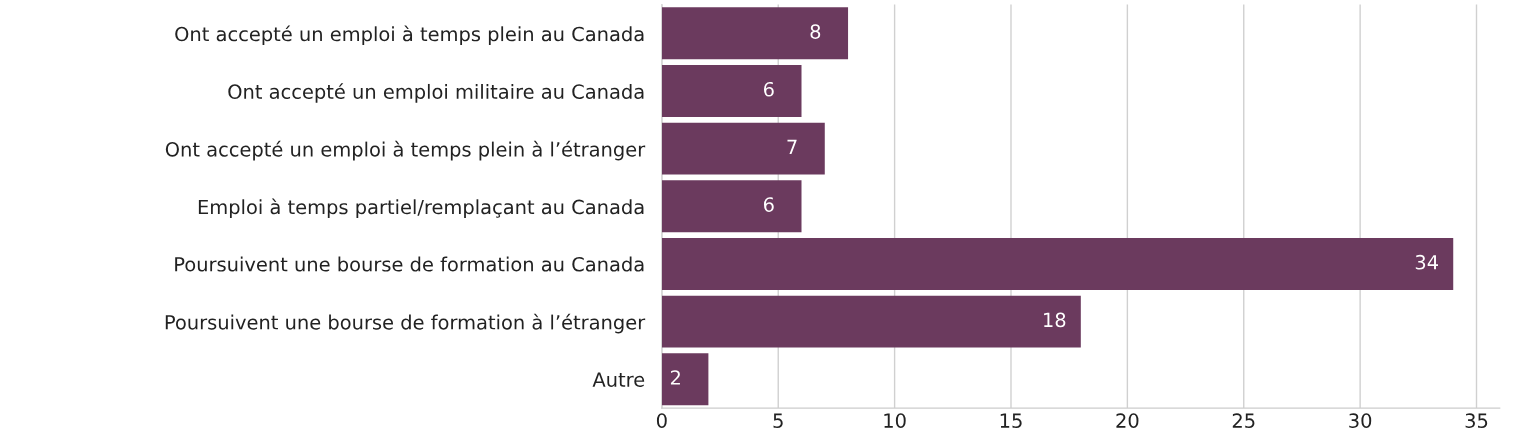 The width and height of the screenshot is (1518, 446). What do you see at coordinates (405, 150) in the screenshot?
I see `y-tick-label: Ont accepté un emploi à temps plein à l’étranger` at bounding box center [405, 150].